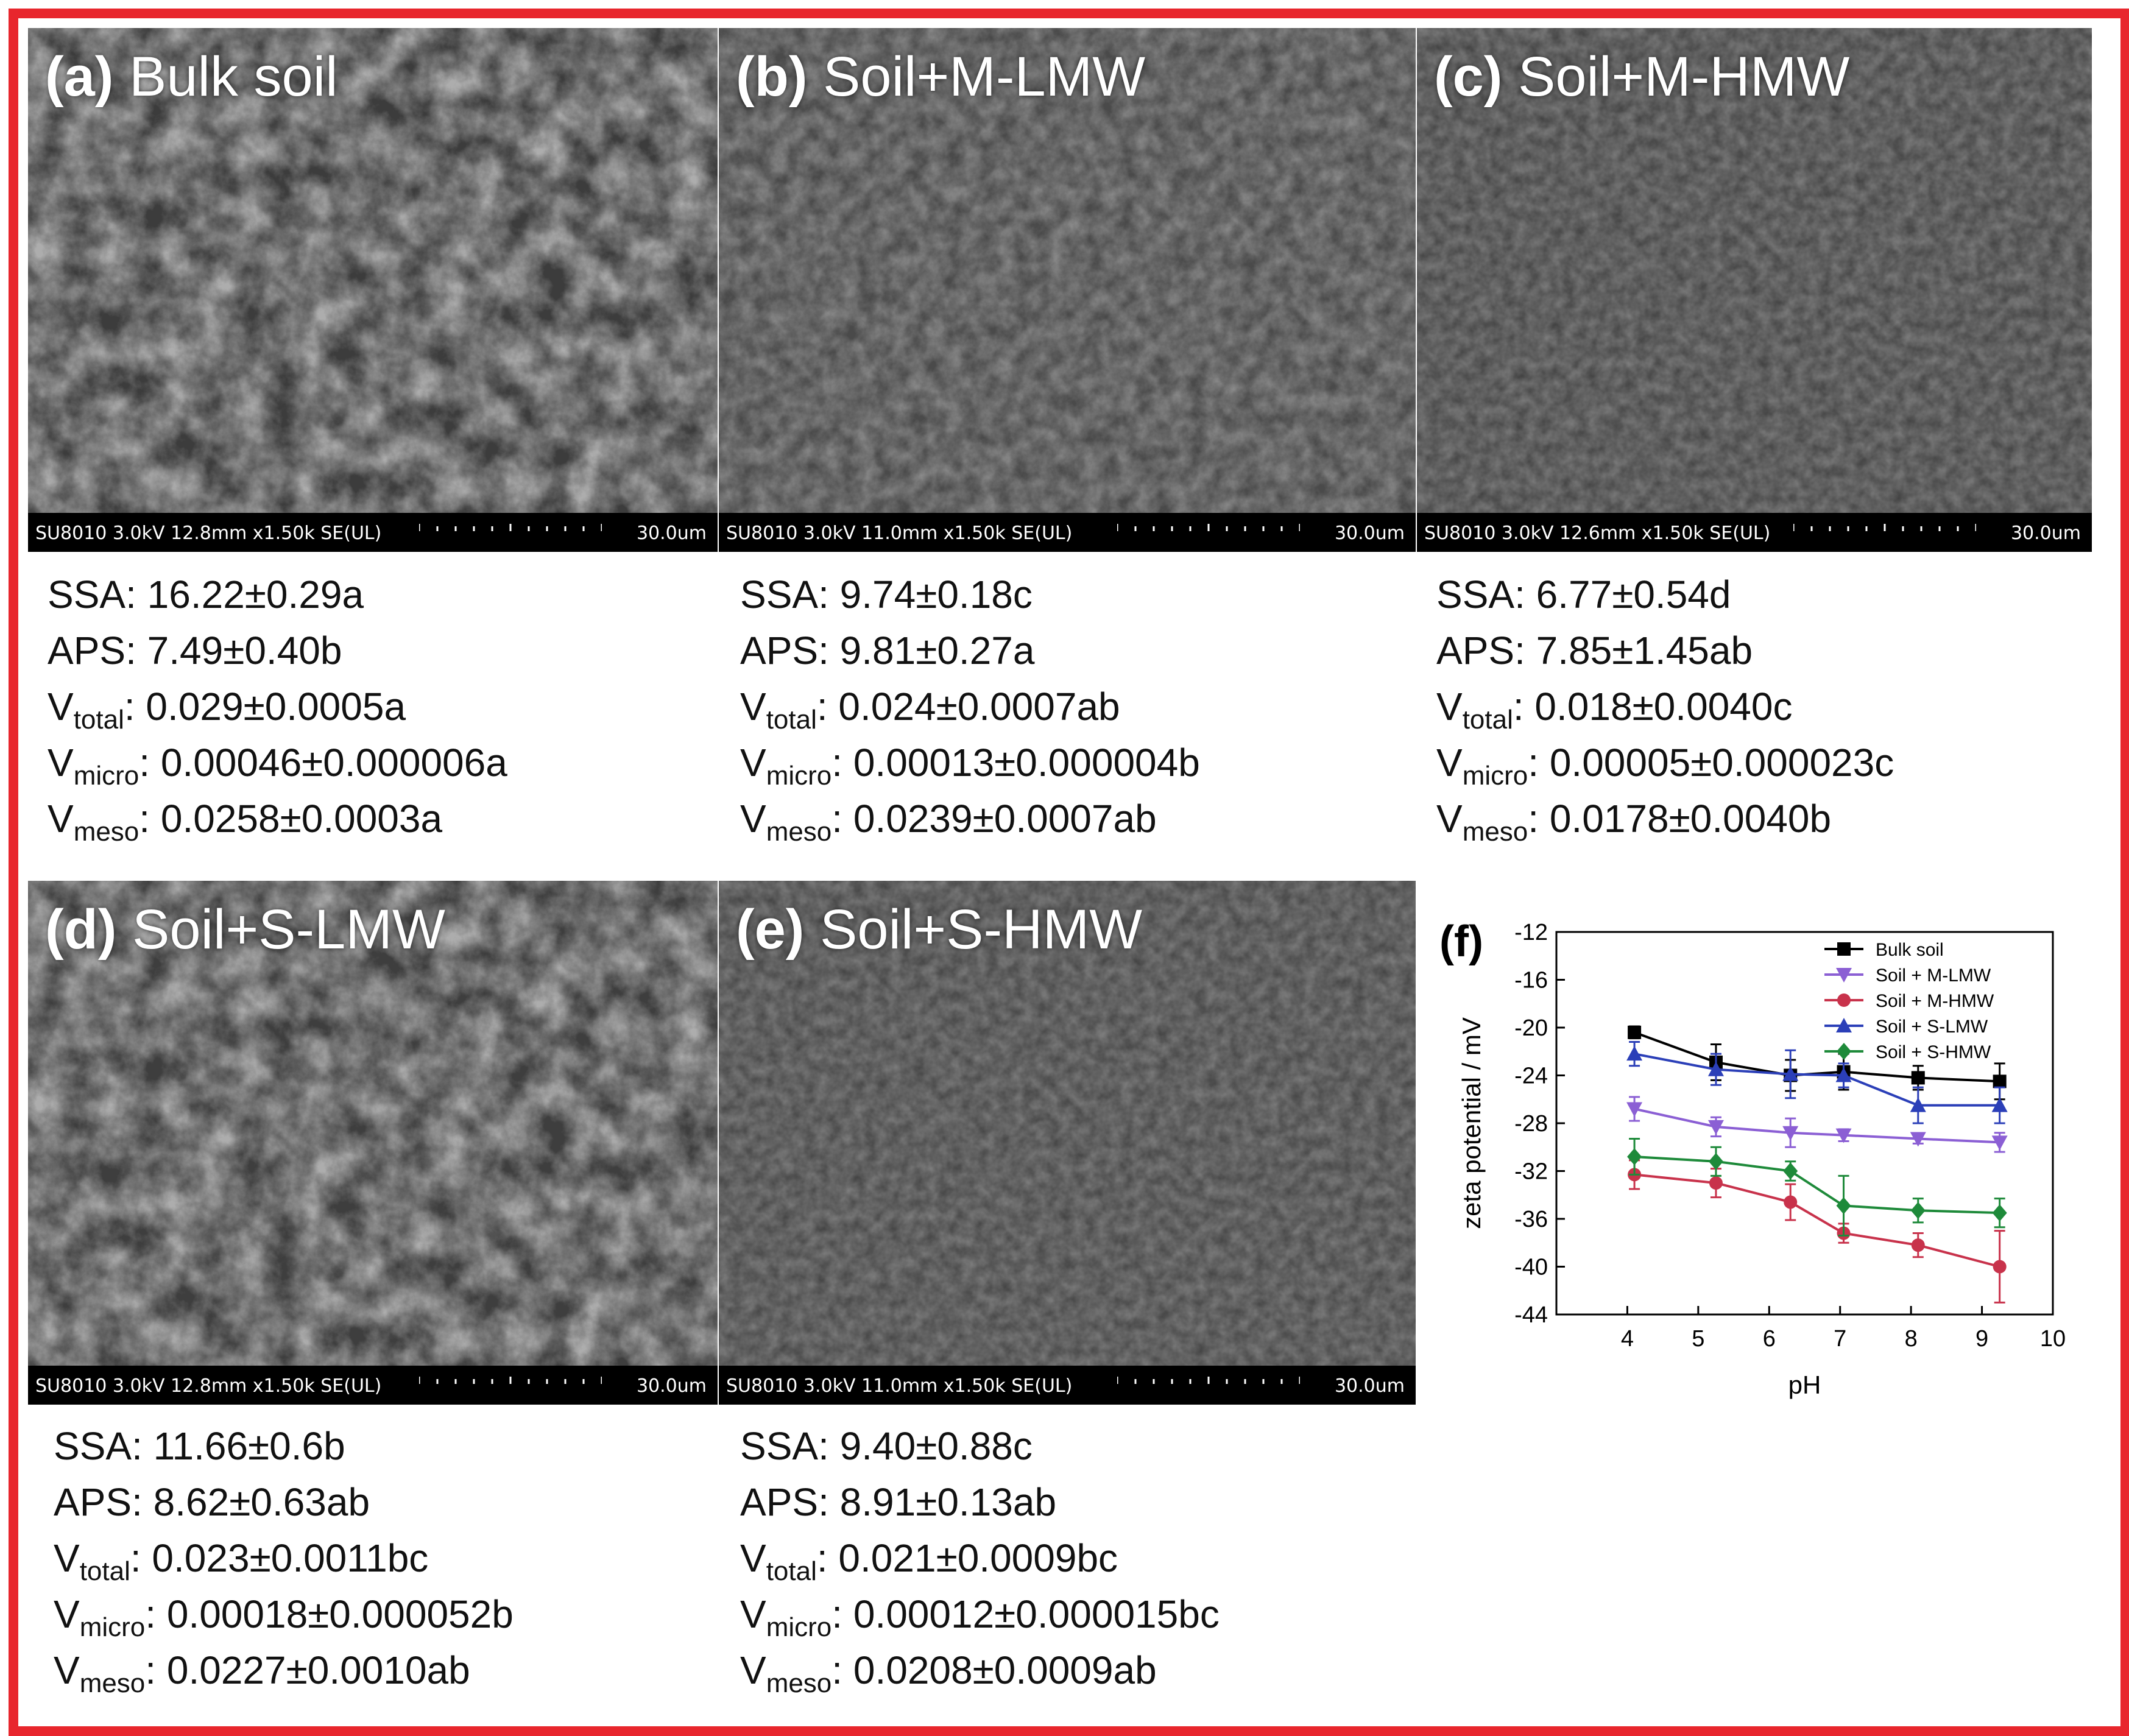  Describe the element at coordinates (1628, 1339) in the screenshot. I see `x-tick-label: 4` at that location.